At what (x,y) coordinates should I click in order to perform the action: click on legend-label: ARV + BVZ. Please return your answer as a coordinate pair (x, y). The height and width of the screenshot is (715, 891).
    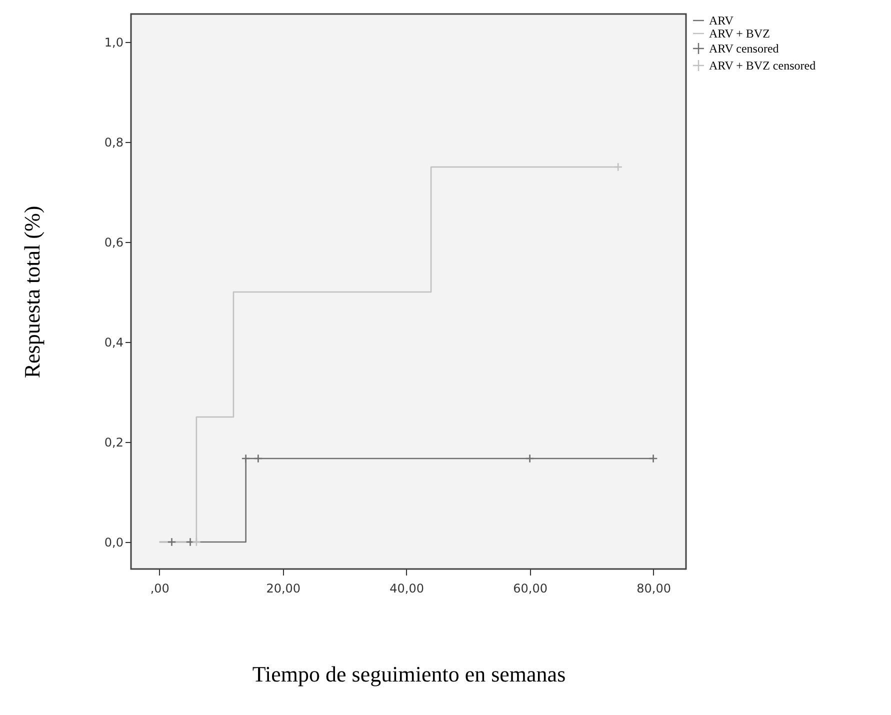
    Looking at the image, I should click on (739, 33).